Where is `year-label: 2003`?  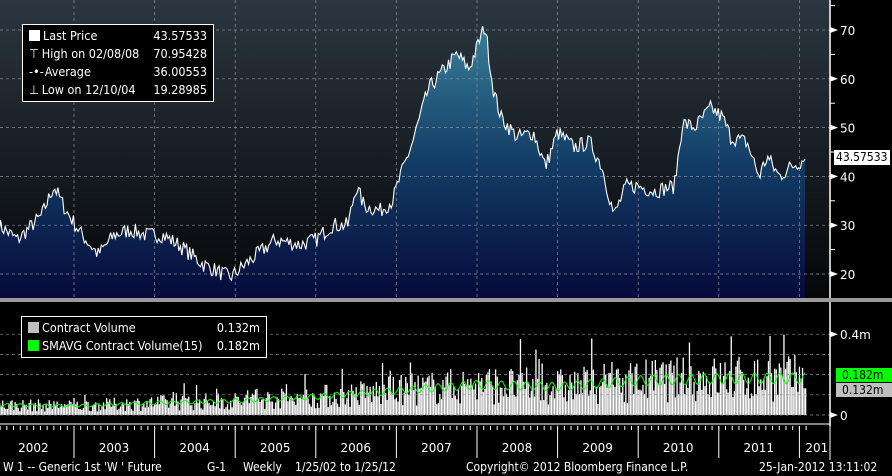
year-label: 2003 is located at coordinates (114, 448).